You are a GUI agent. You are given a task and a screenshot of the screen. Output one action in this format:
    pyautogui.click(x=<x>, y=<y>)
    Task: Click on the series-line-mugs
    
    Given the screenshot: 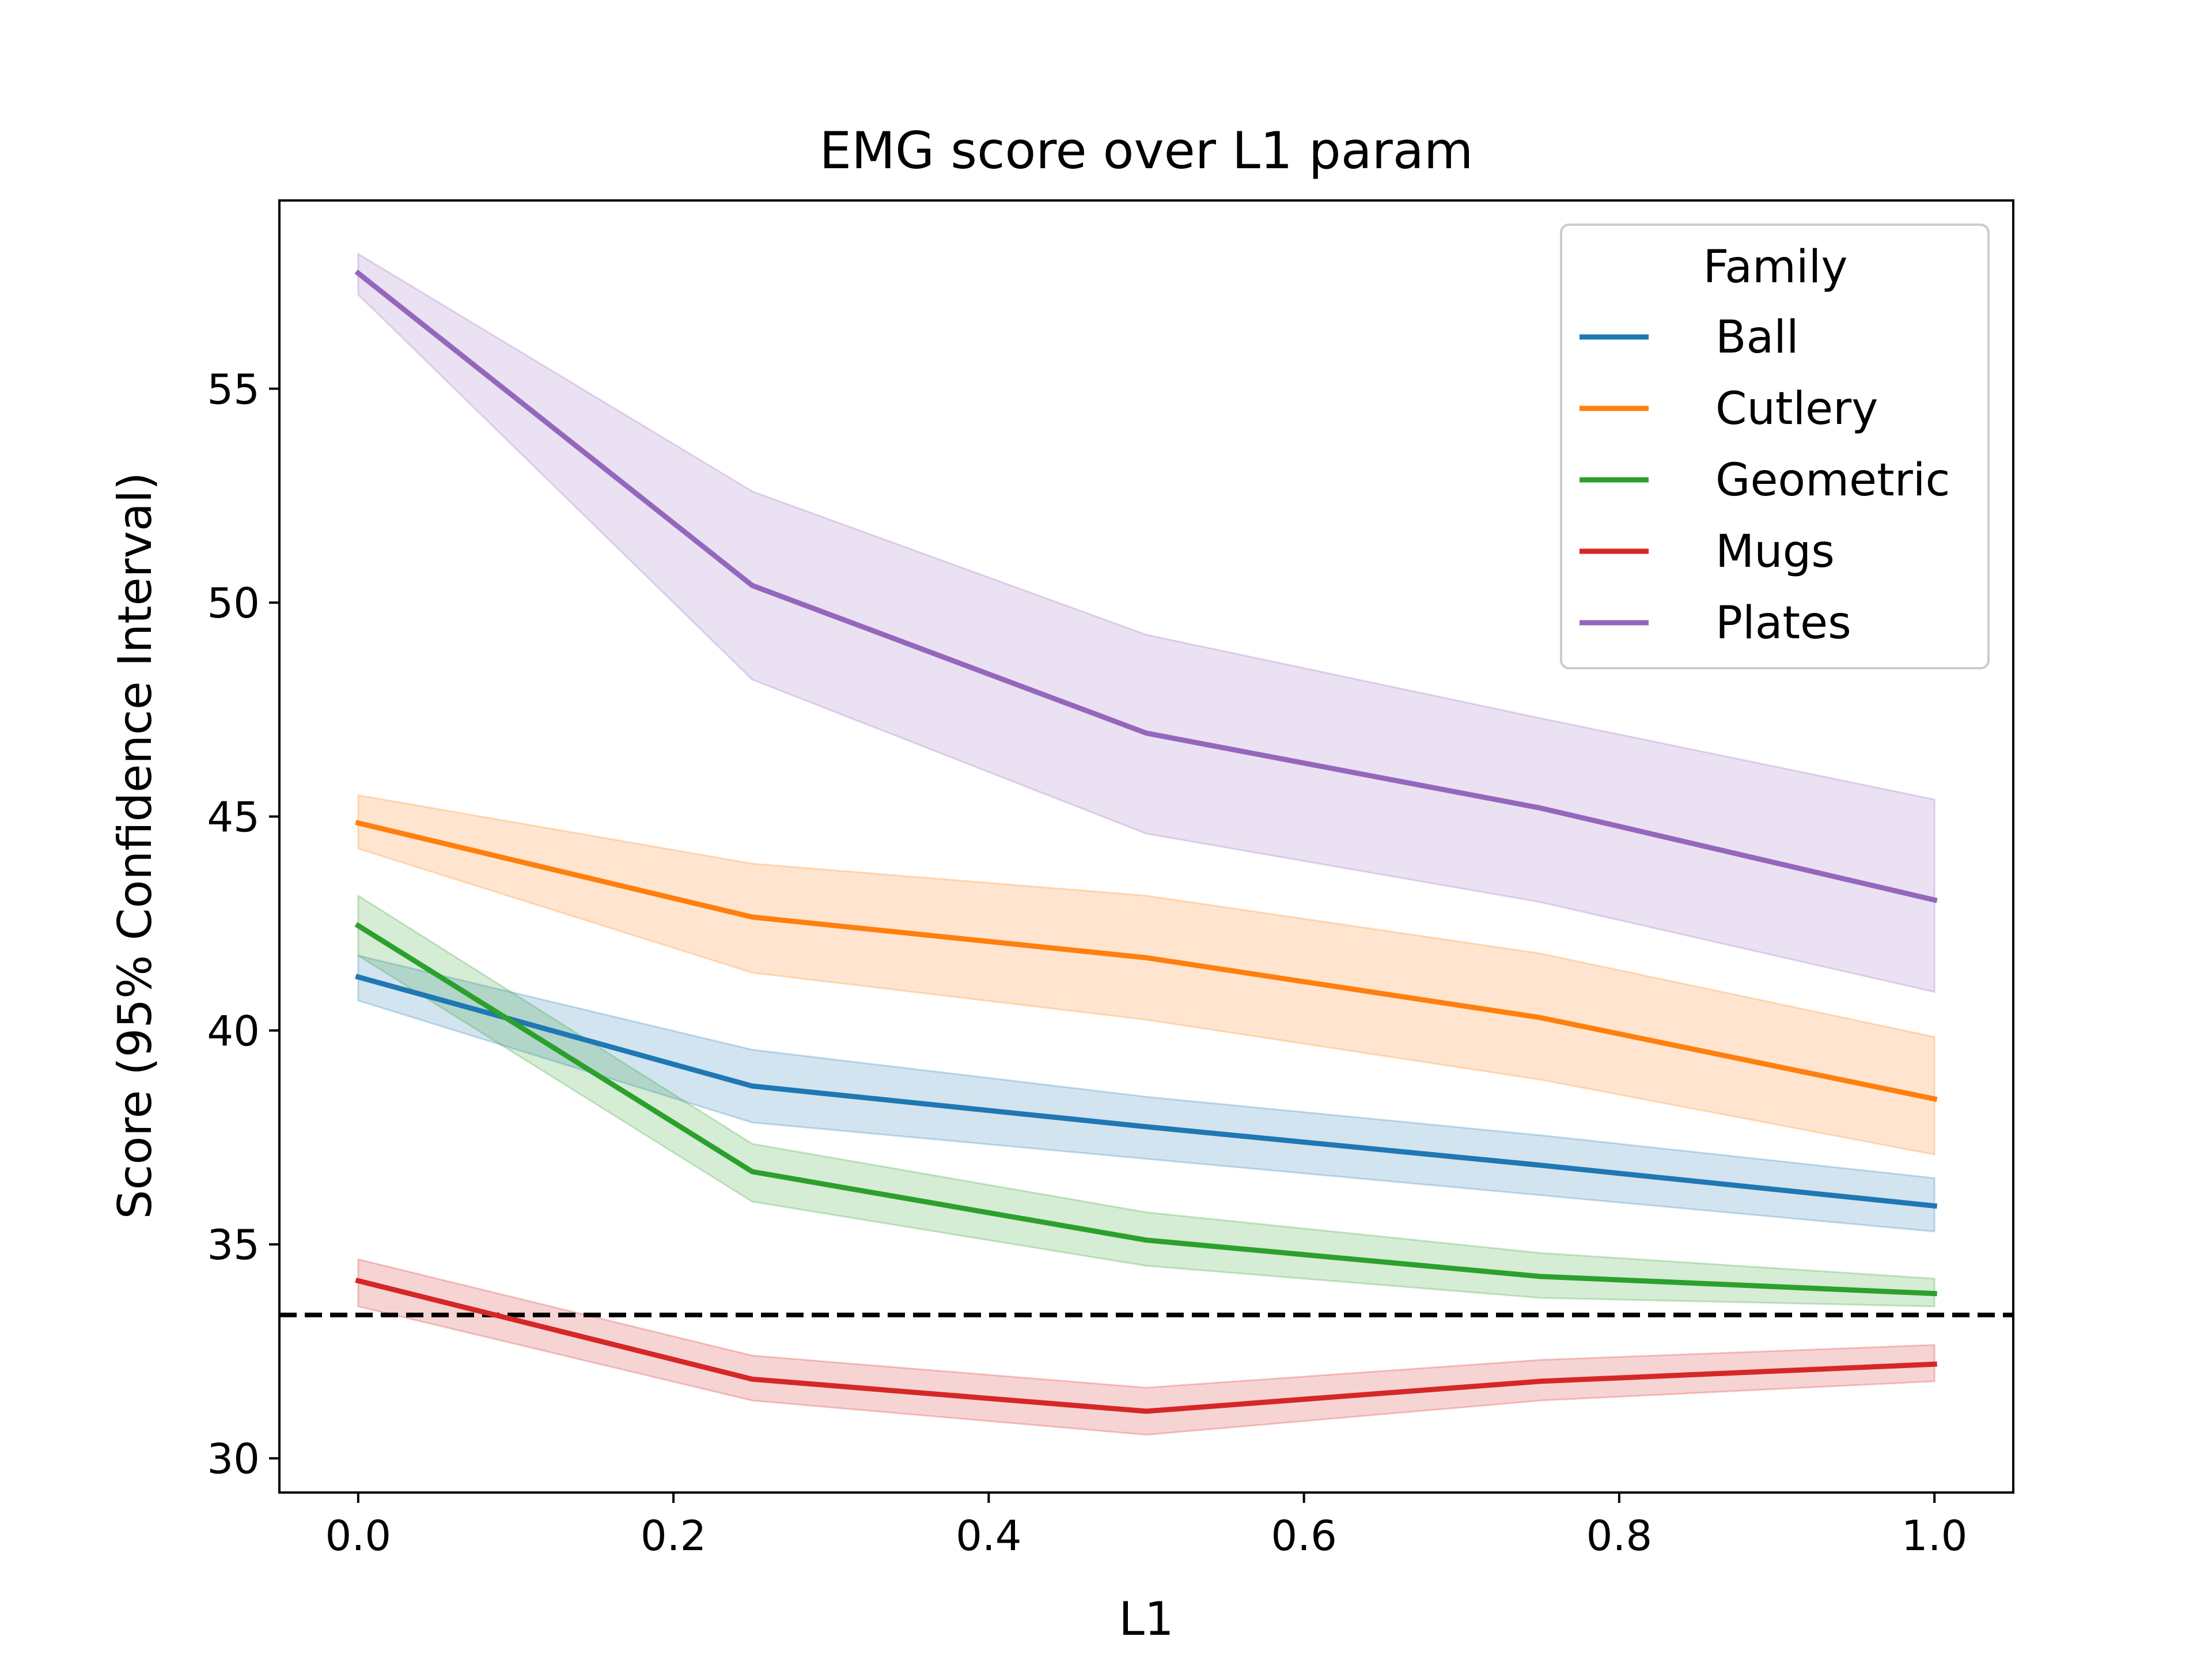 What is the action you would take?
    pyautogui.click(x=1146, y=1345)
    